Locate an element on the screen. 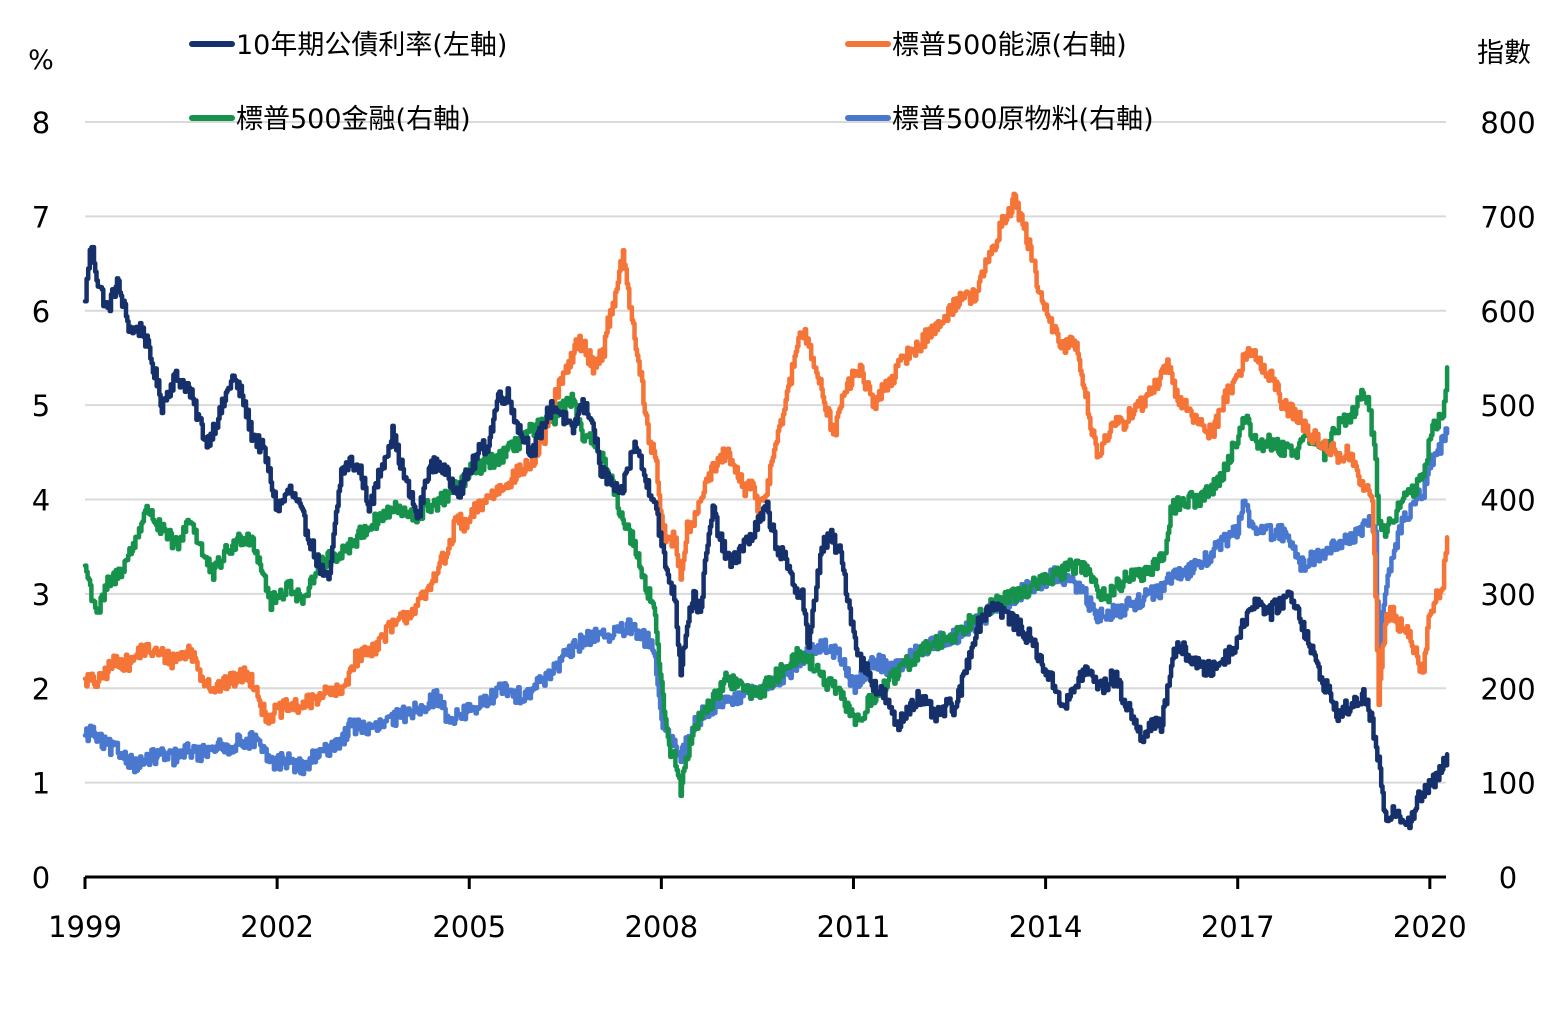 The height and width of the screenshot is (1017, 1559). y-right-tick-label: 200 is located at coordinates (1507, 689).